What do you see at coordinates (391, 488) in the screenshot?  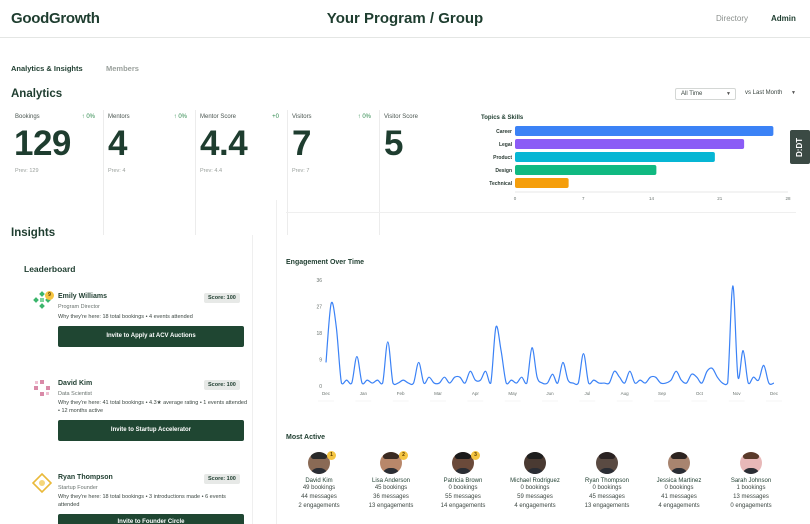 I see `most-active-bookings: 45 bookings` at bounding box center [391, 488].